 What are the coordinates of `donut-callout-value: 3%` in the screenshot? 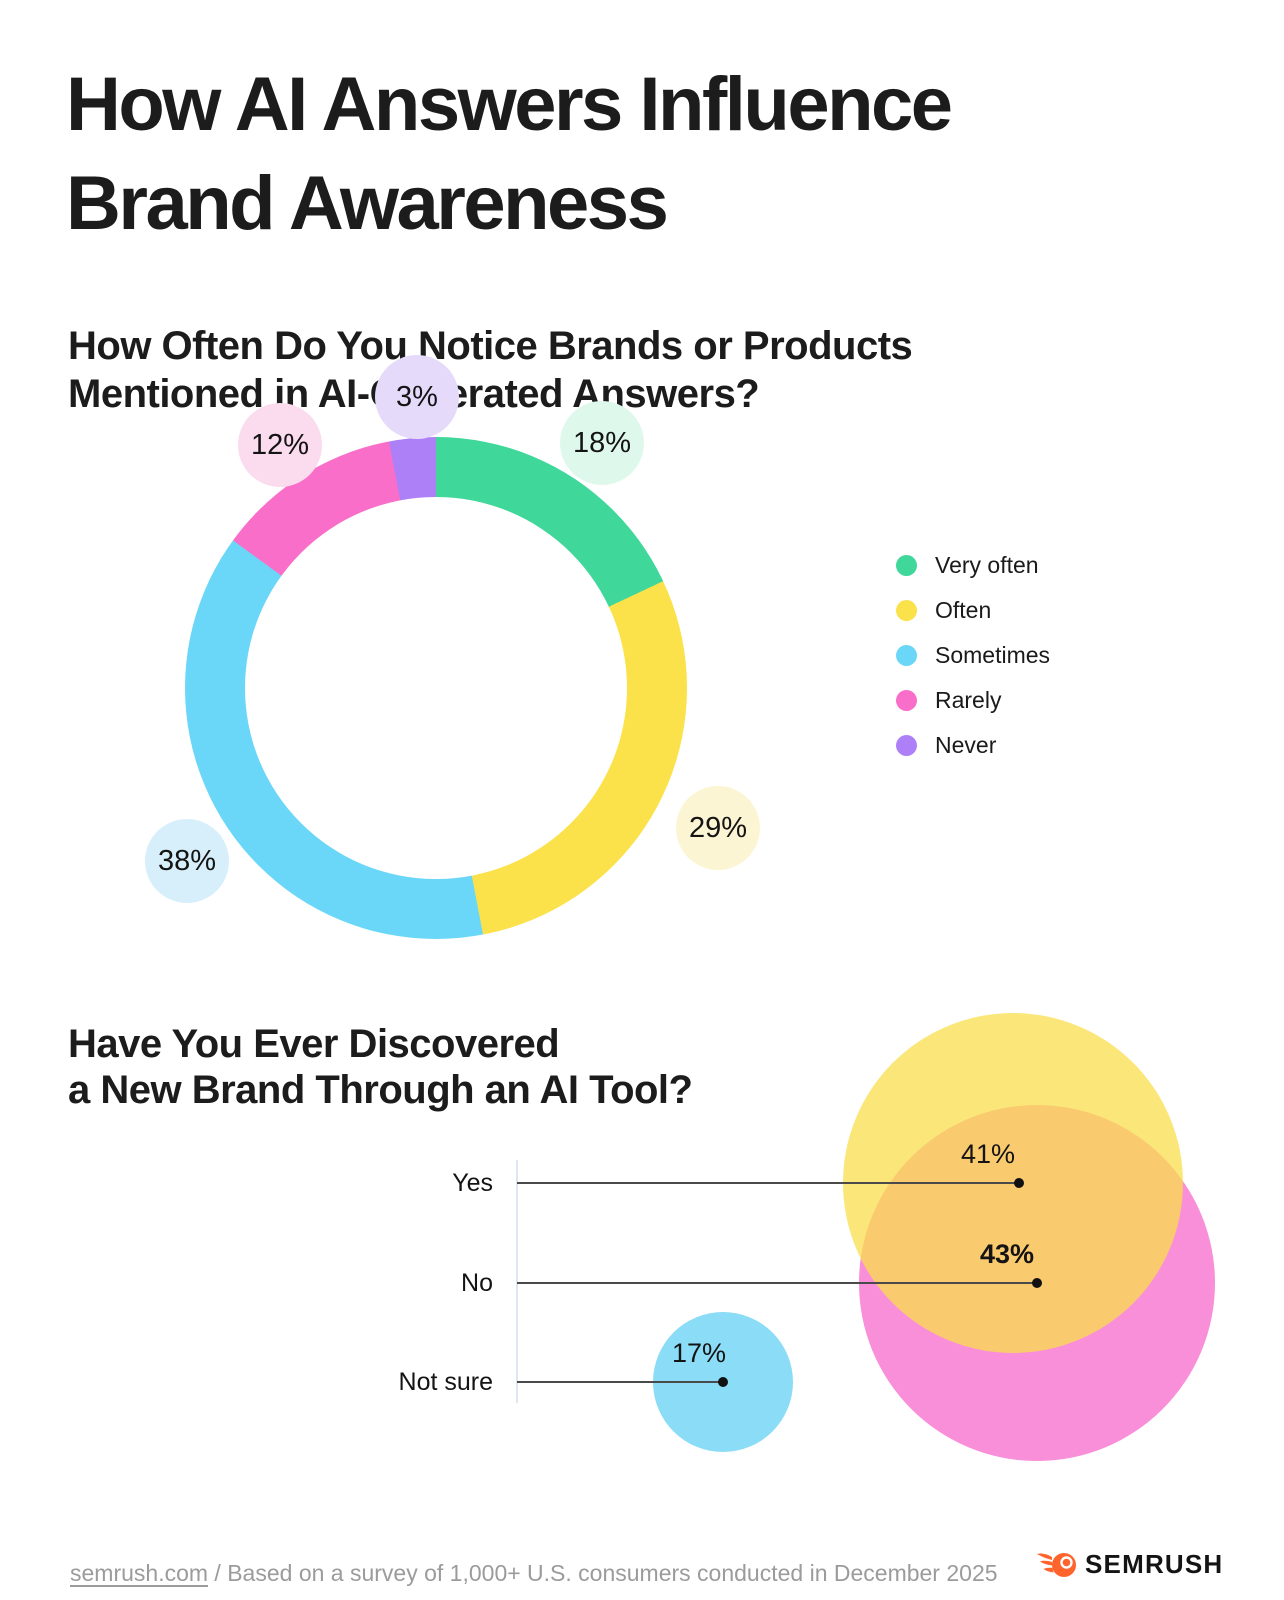 It's located at (417, 396).